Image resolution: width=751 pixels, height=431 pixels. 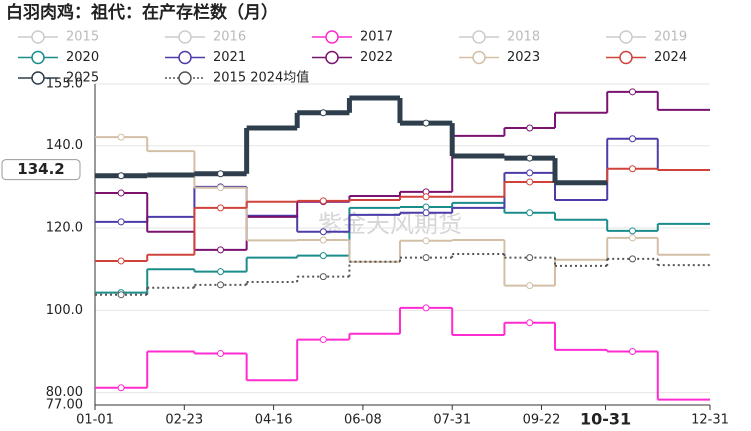 What do you see at coordinates (261, 78) in the screenshot?
I see `legend-label: 2015 2024均值` at bounding box center [261, 78].